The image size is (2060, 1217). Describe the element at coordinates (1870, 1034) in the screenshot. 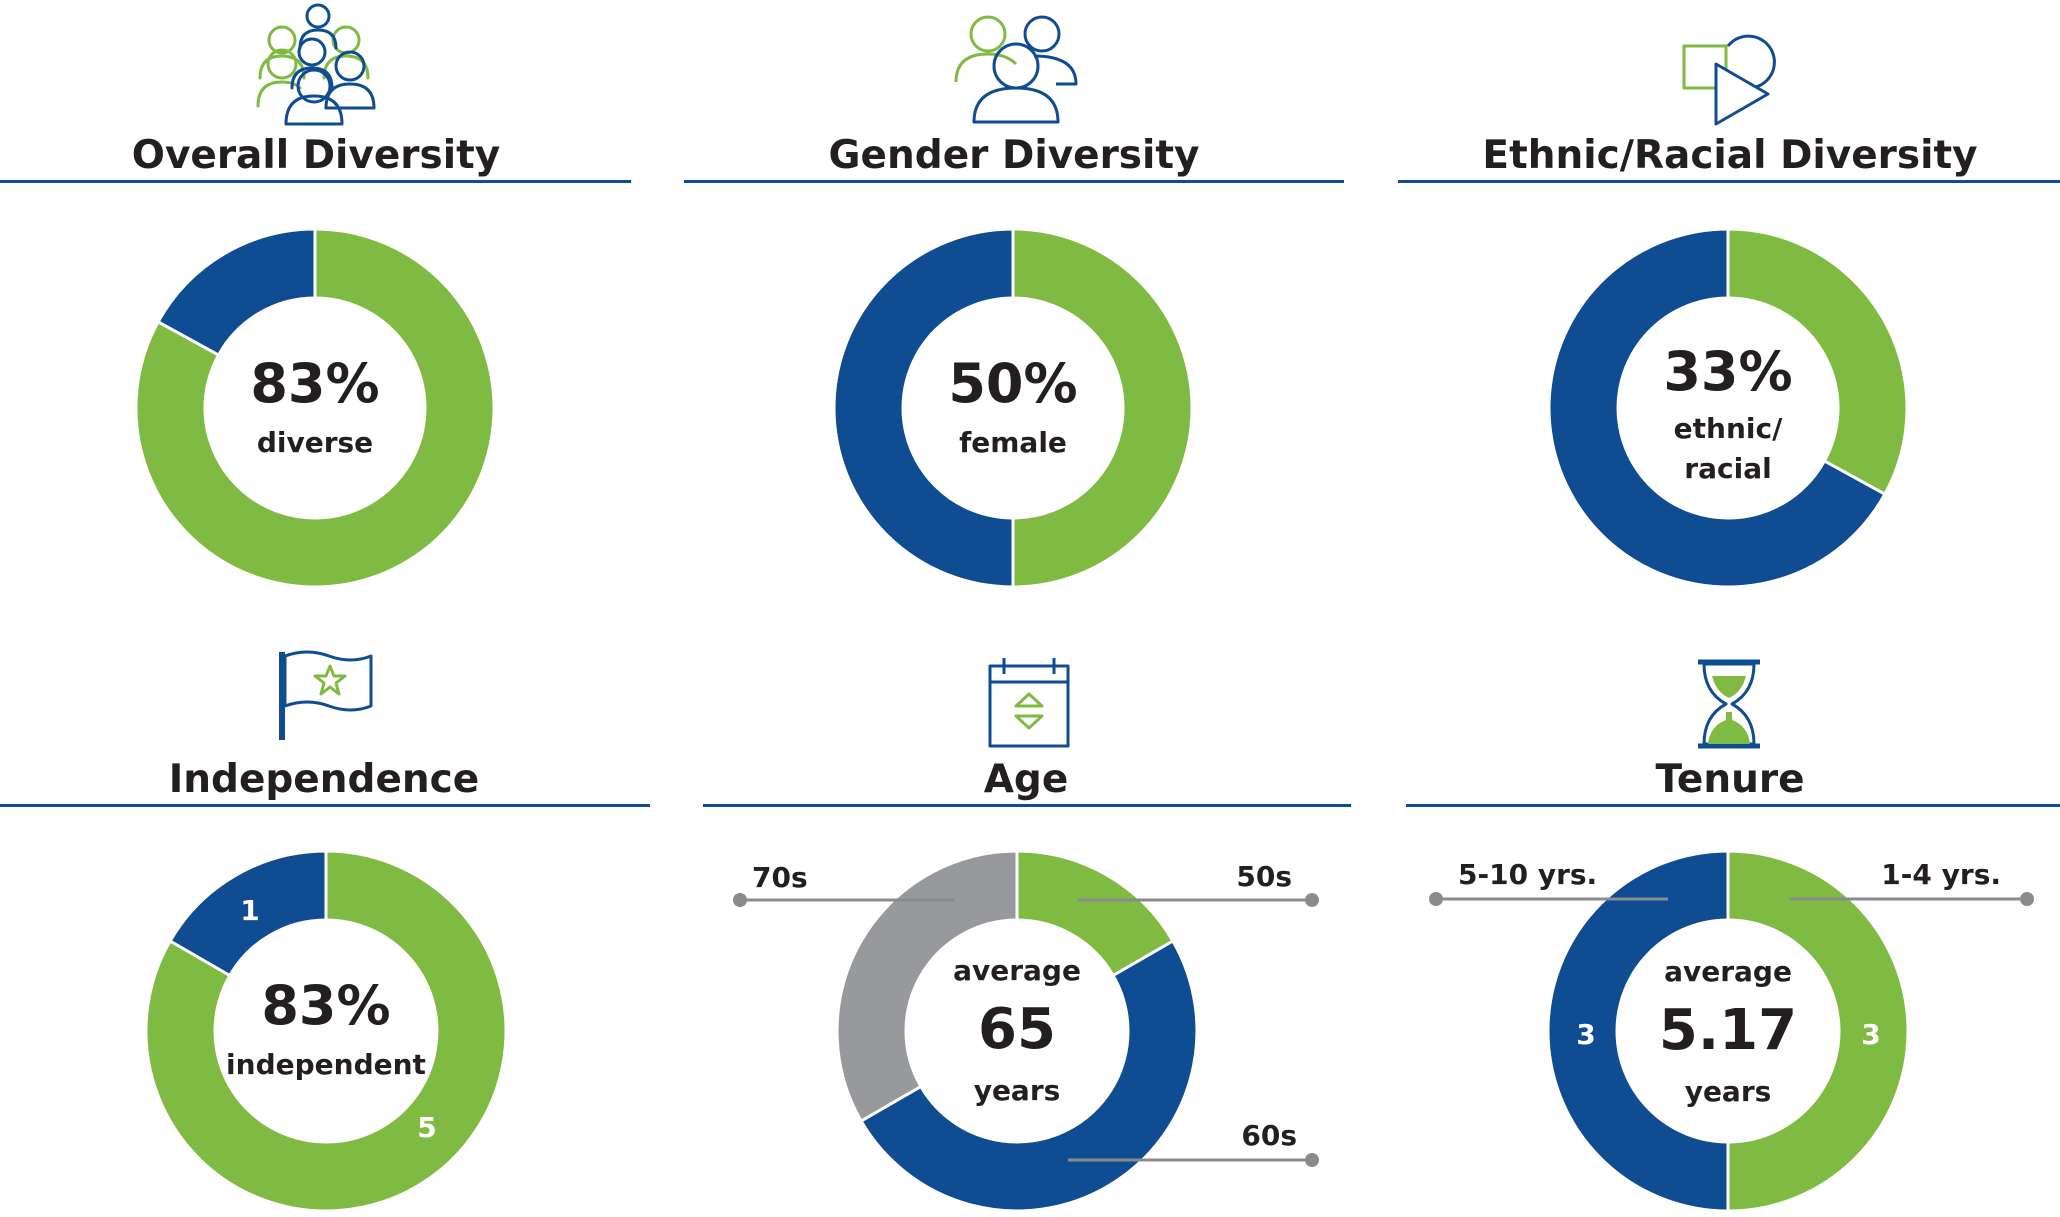

I see `slice-label-tenure-1-4: 3` at that location.